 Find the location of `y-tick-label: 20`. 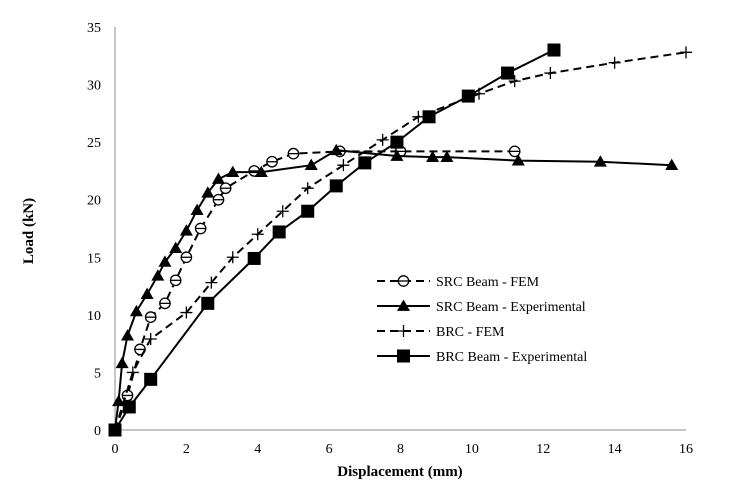

y-tick-label: 20 is located at coordinates (94, 201).